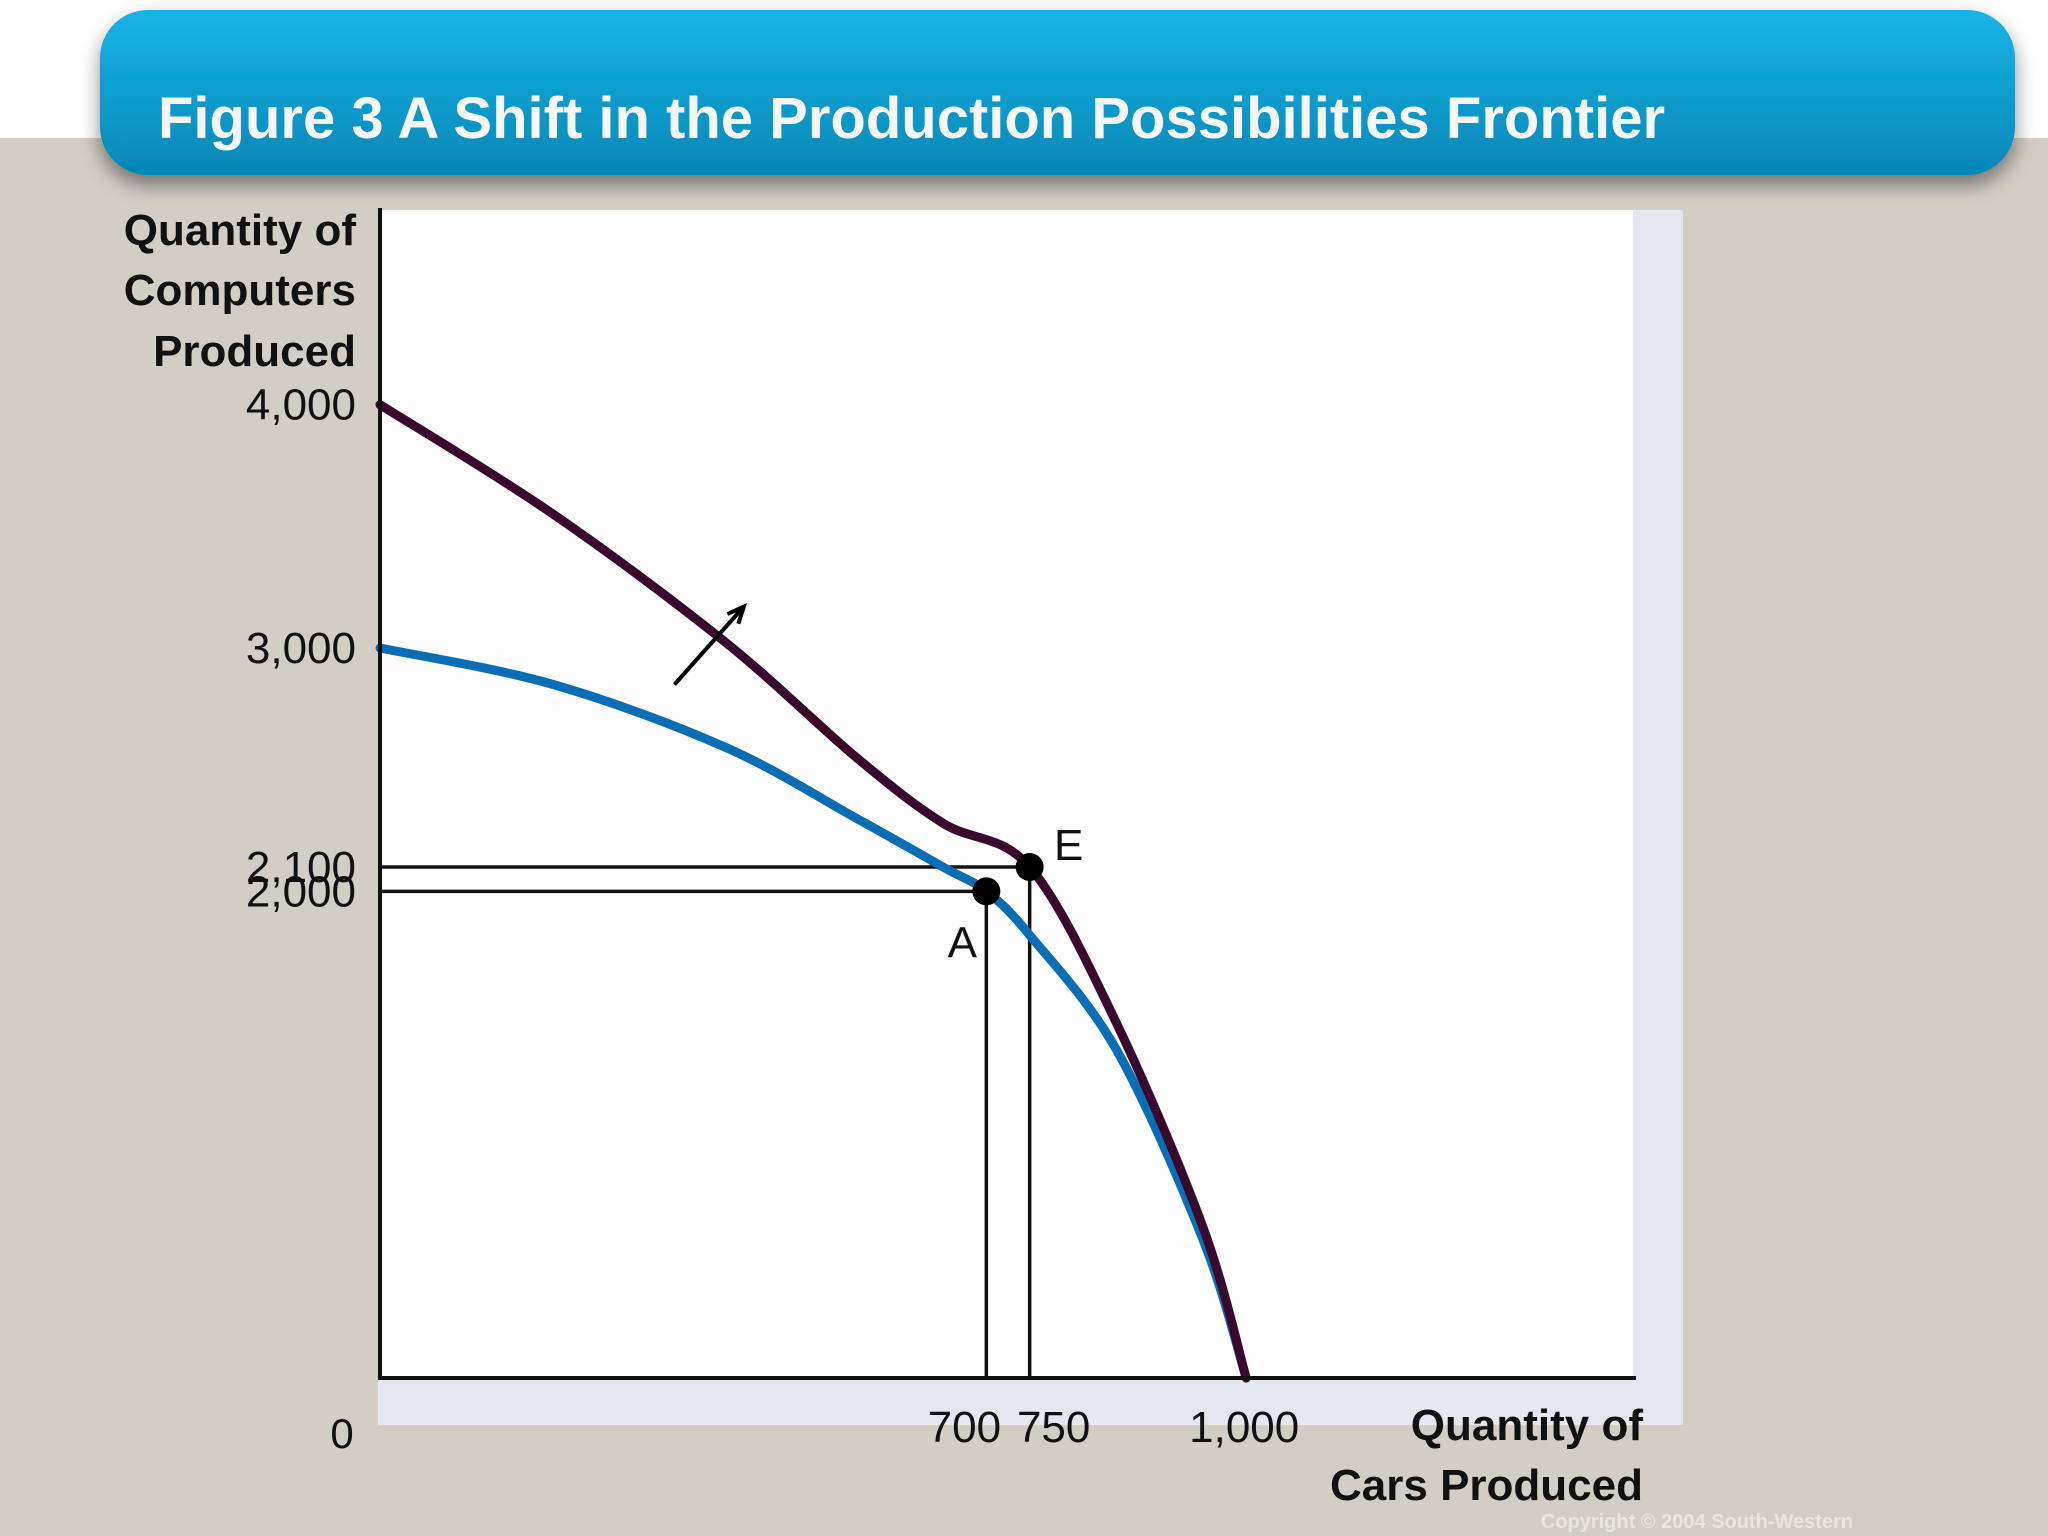  I want to click on y-axis-title: Quantity of Computers Produced, so click(240, 291).